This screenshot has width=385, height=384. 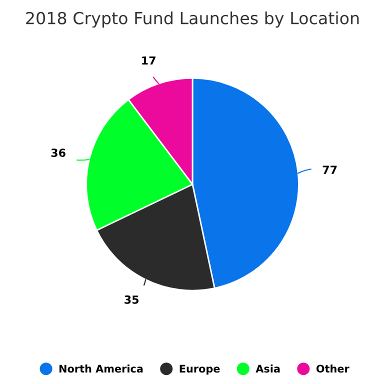 I want to click on legend-label: Europe, so click(x=200, y=369).